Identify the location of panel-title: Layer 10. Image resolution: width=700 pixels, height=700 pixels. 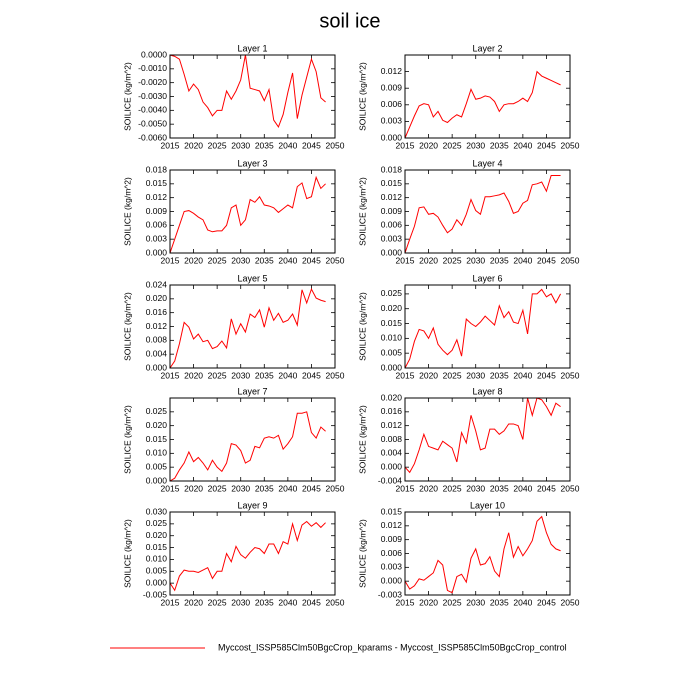
(487, 505).